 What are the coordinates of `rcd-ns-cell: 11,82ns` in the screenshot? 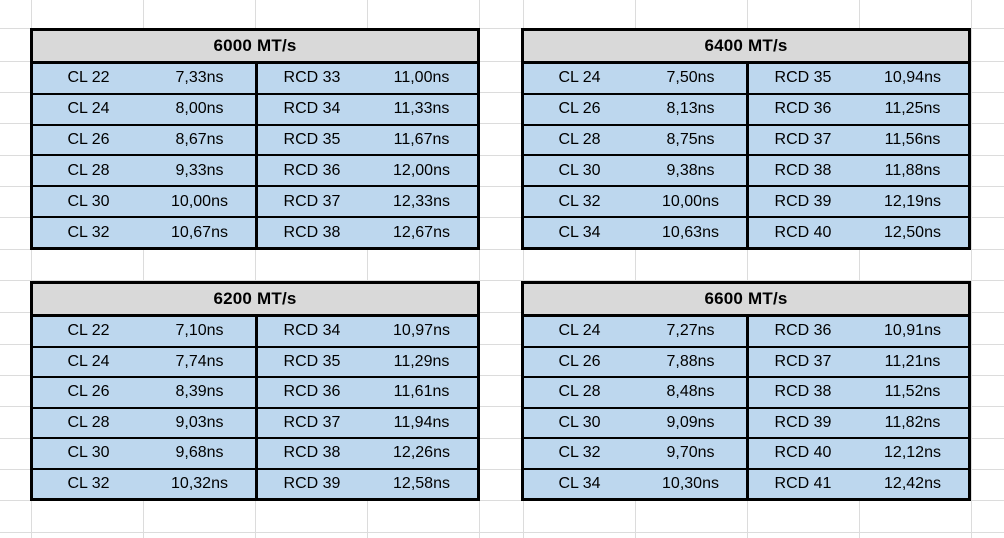 It's located at (912, 422).